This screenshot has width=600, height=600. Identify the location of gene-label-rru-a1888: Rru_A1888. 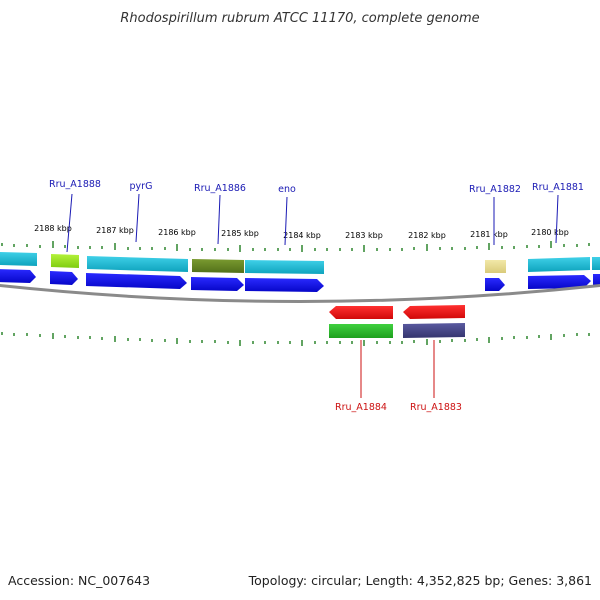
(75, 184).